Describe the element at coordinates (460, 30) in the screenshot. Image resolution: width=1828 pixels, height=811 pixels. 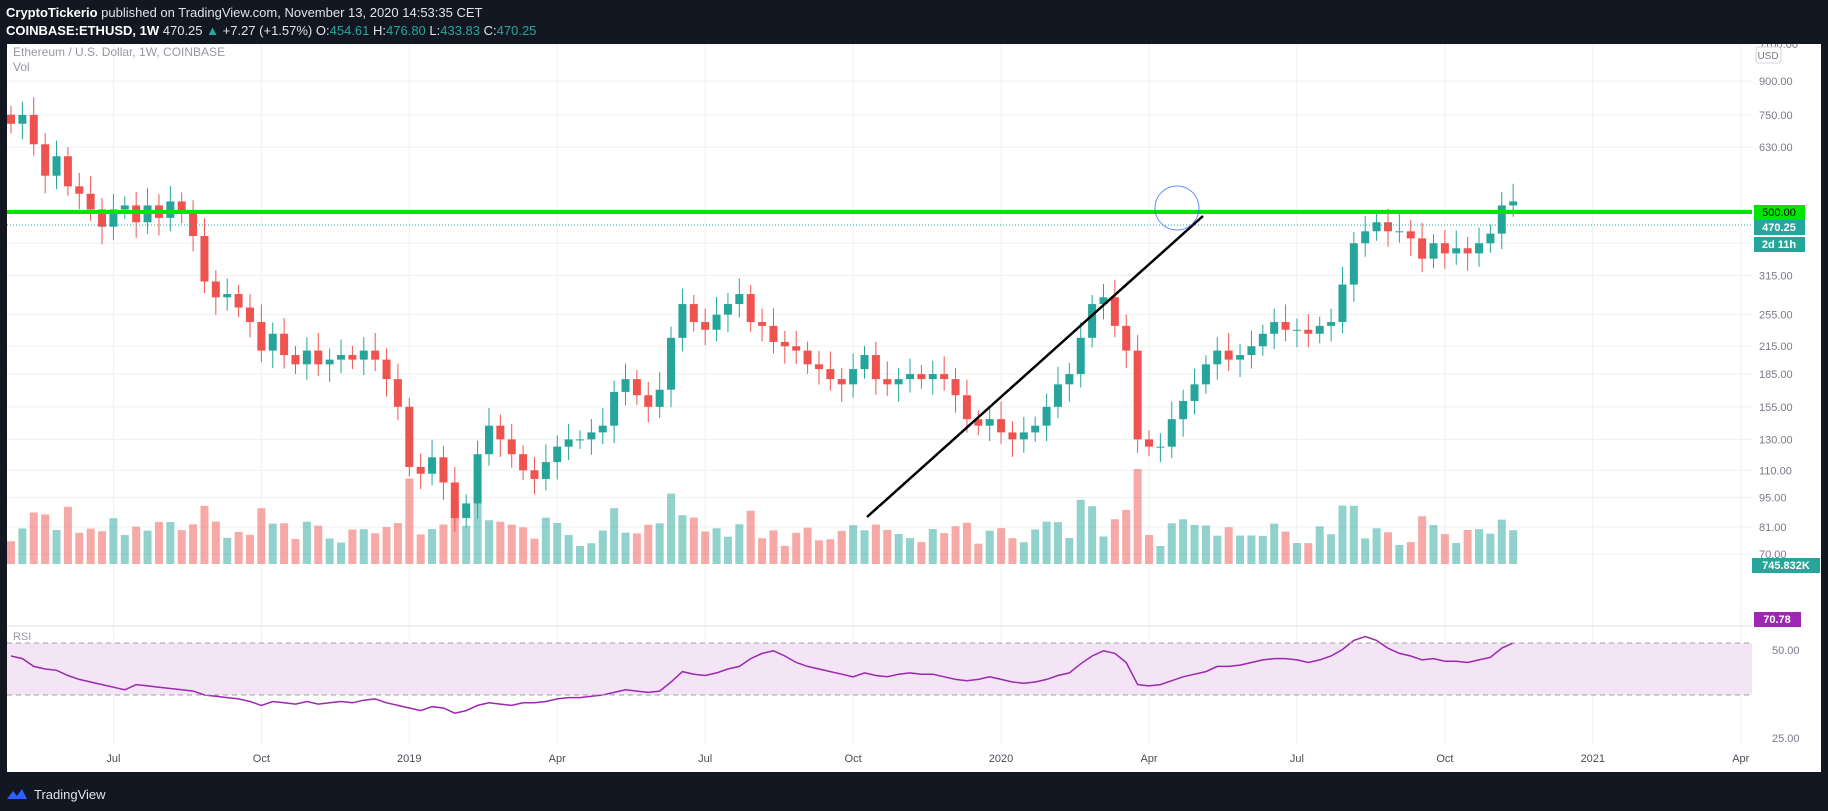
I see `low-value: 433.83` at that location.